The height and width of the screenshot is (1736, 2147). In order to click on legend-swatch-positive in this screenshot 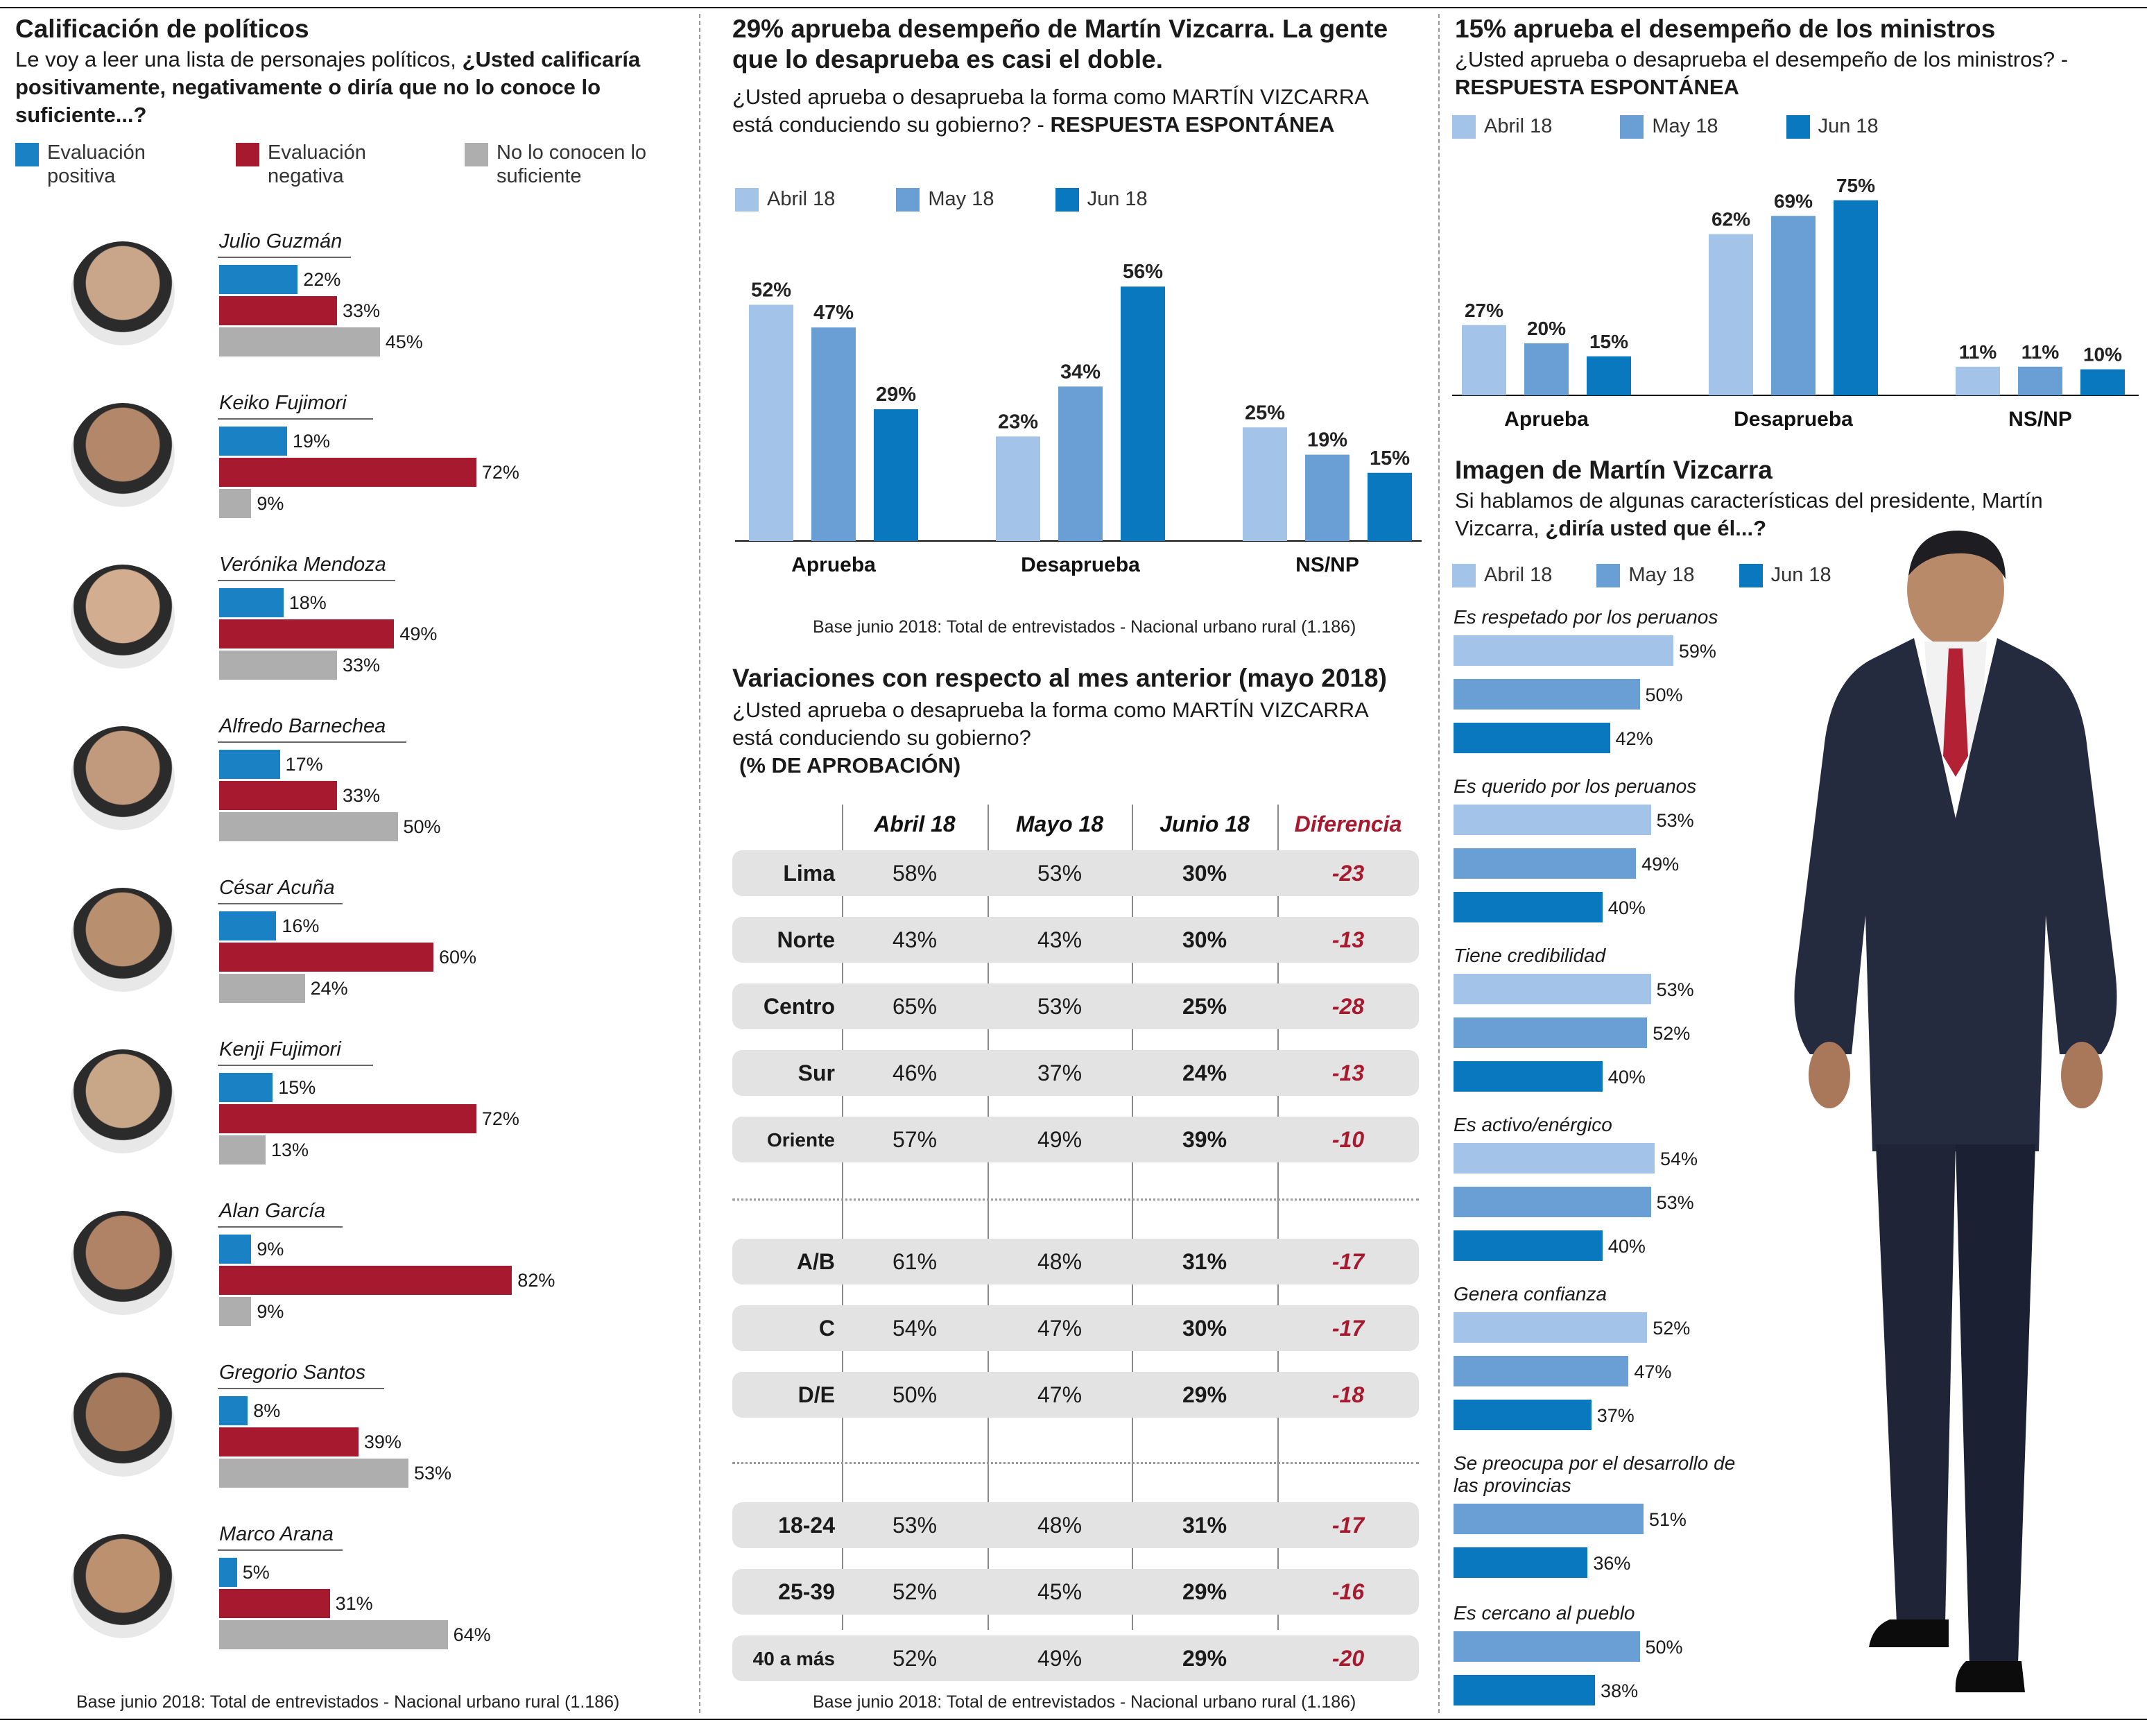, I will do `click(27, 155)`.